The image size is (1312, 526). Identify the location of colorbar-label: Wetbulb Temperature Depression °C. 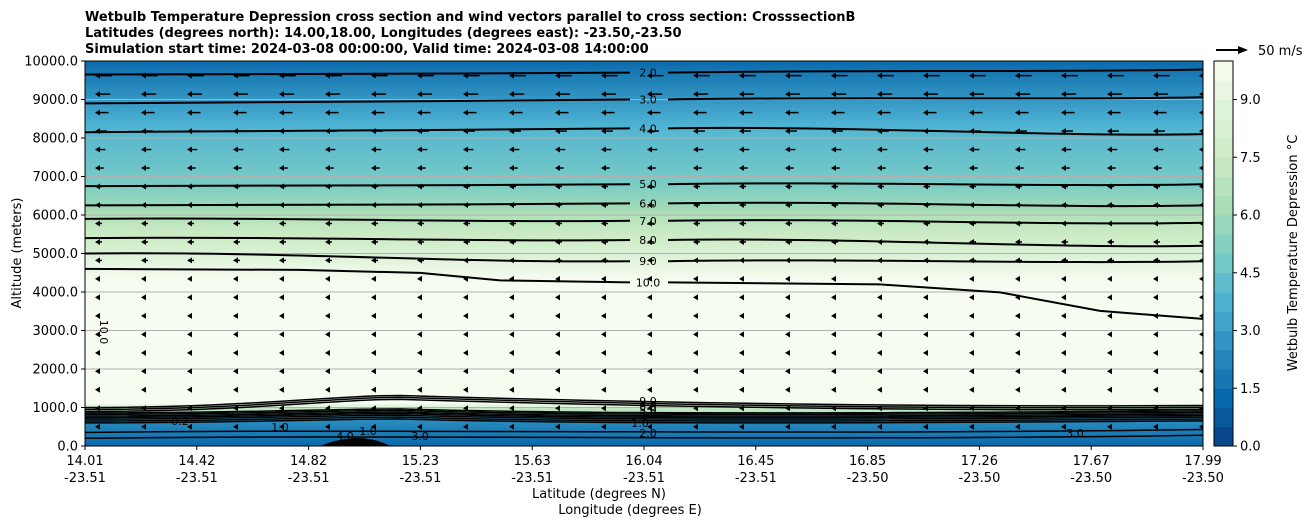
(1293, 253).